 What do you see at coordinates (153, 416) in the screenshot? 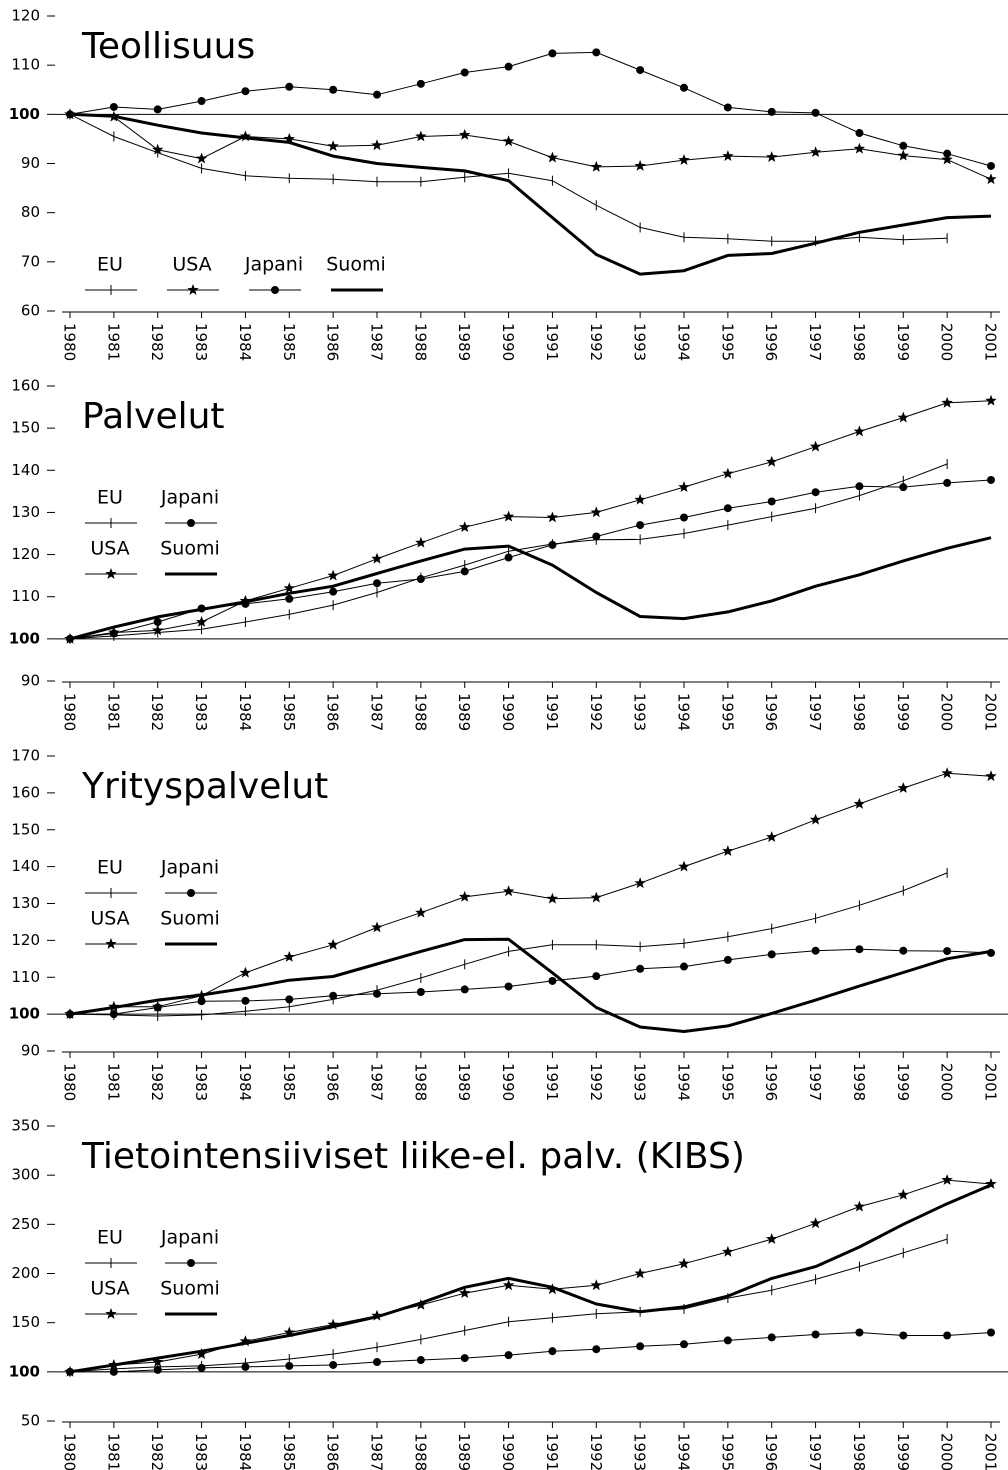
I see `chart-title: Palvelut` at bounding box center [153, 416].